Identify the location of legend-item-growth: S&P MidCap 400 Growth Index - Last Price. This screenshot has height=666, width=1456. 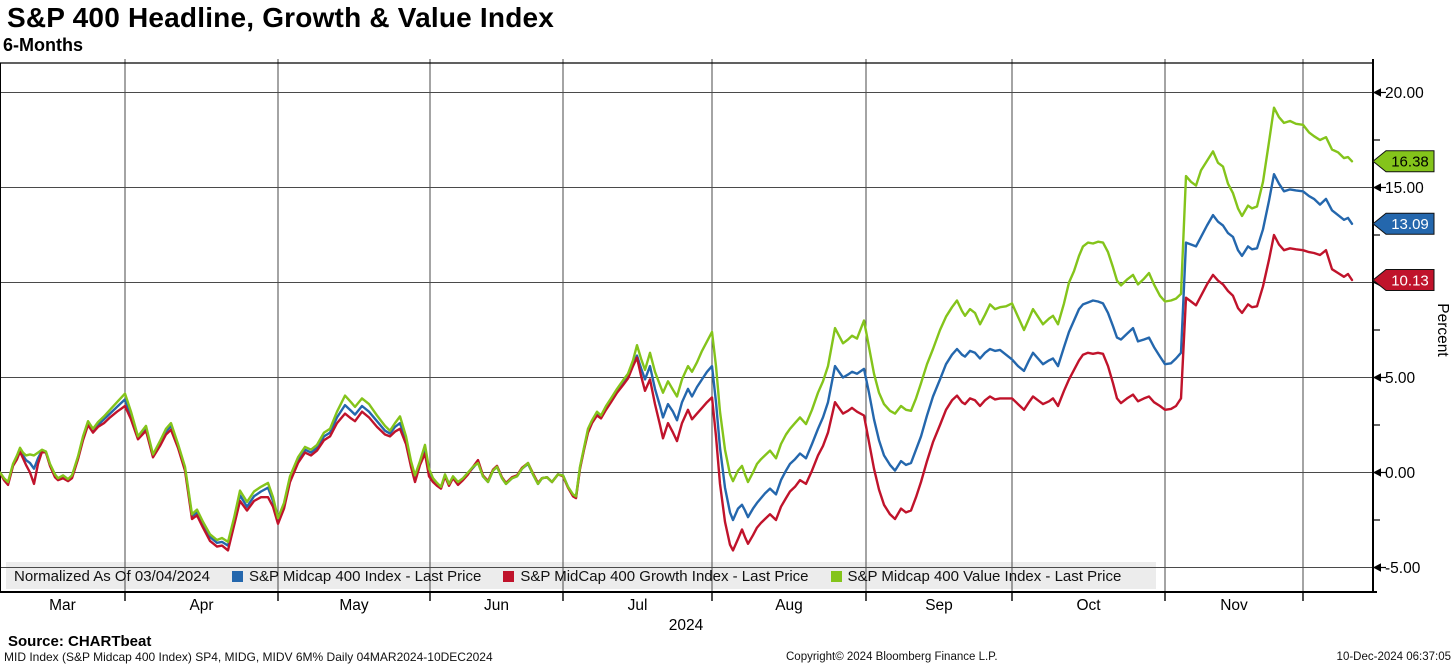
(656, 576).